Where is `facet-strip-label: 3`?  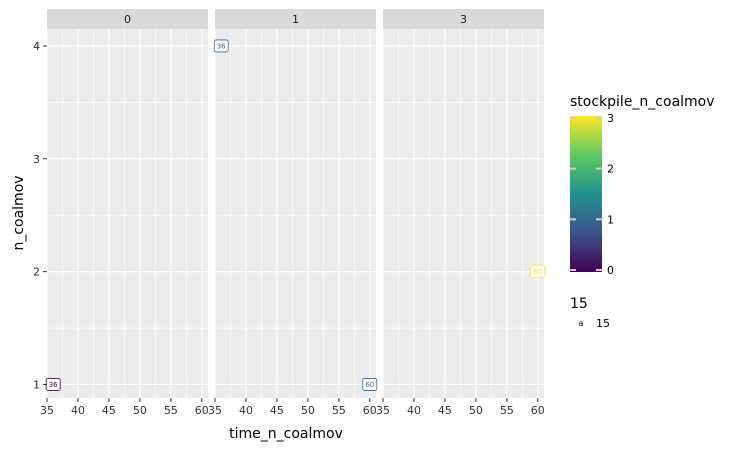 facet-strip-label: 3 is located at coordinates (463, 19).